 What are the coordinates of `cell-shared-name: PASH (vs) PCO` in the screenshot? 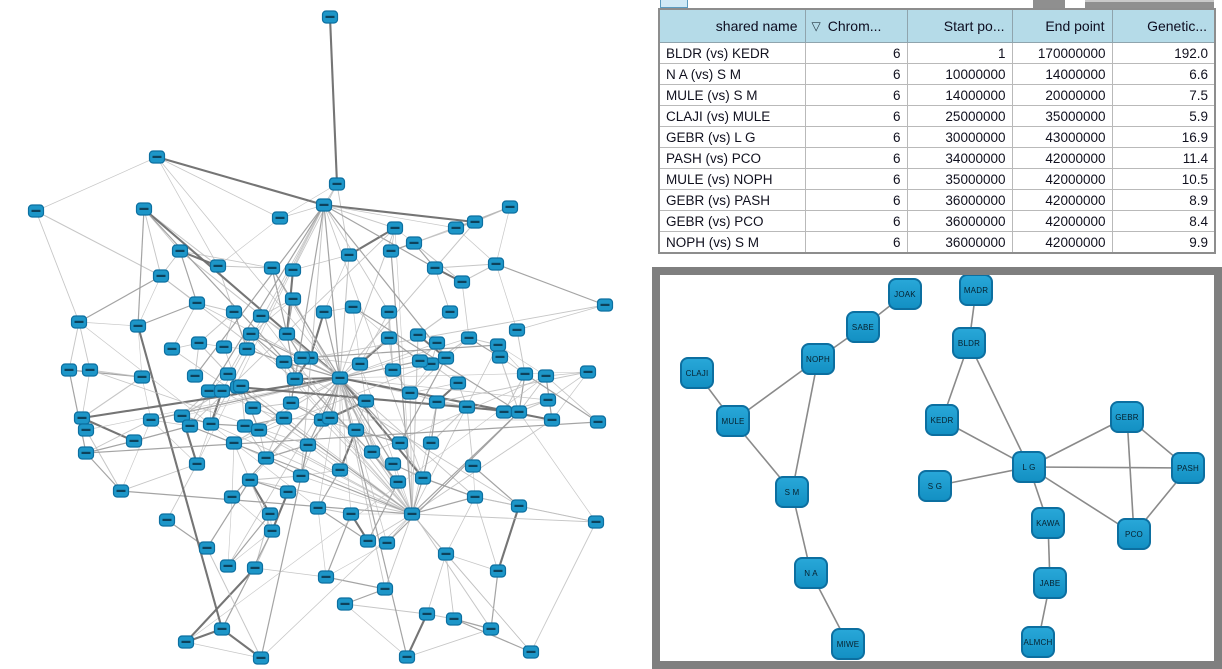 It's located at (732, 158).